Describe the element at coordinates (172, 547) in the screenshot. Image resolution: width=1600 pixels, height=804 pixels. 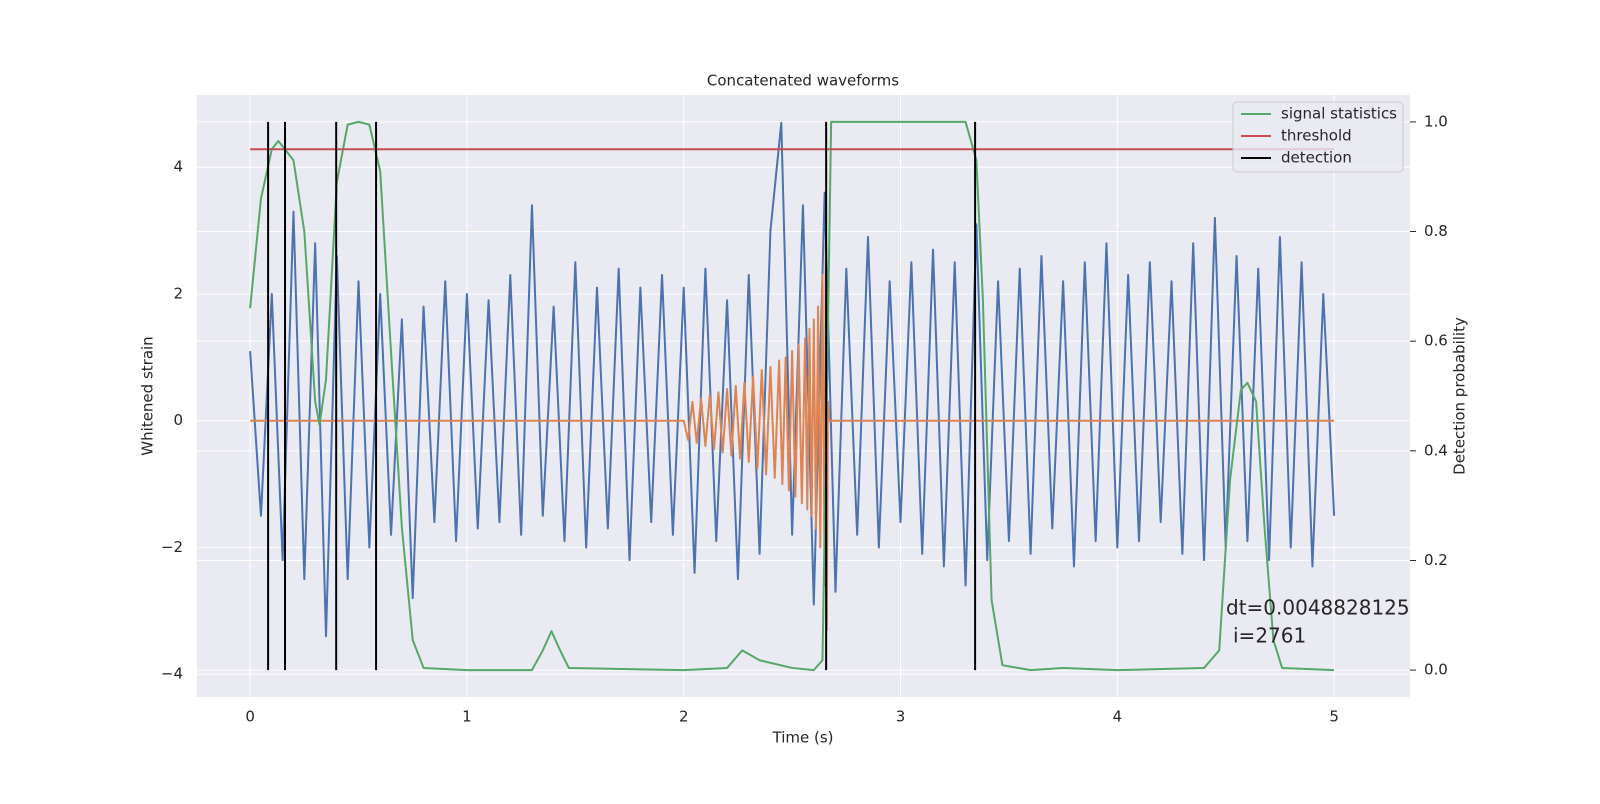
I see `y-tick-label: −2` at that location.